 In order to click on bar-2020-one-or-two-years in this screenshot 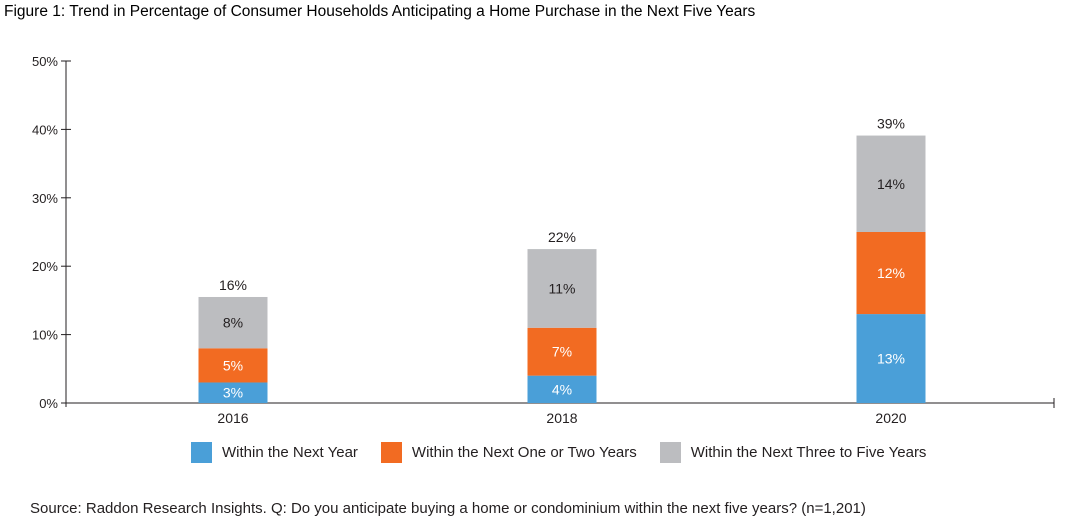, I will do `click(891, 273)`.